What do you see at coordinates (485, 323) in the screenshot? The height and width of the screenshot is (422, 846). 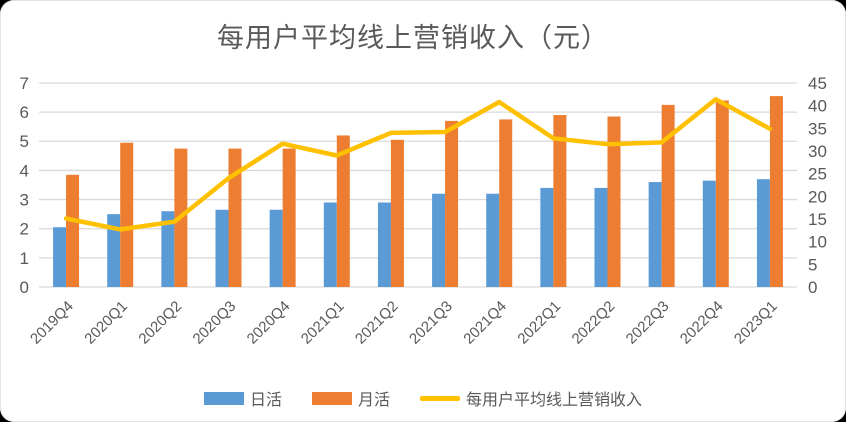 I see `x-axis-label: 2021Q4` at bounding box center [485, 323].